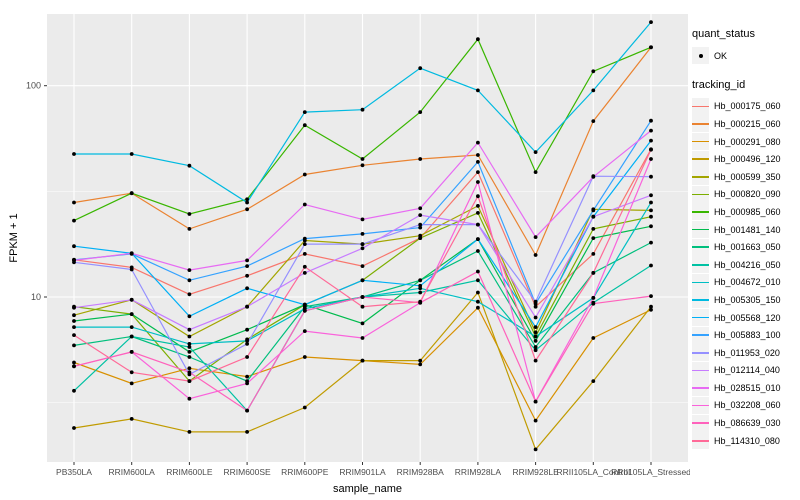  Describe the element at coordinates (700, 56) in the screenshot. I see `ok-point-icon` at that location.